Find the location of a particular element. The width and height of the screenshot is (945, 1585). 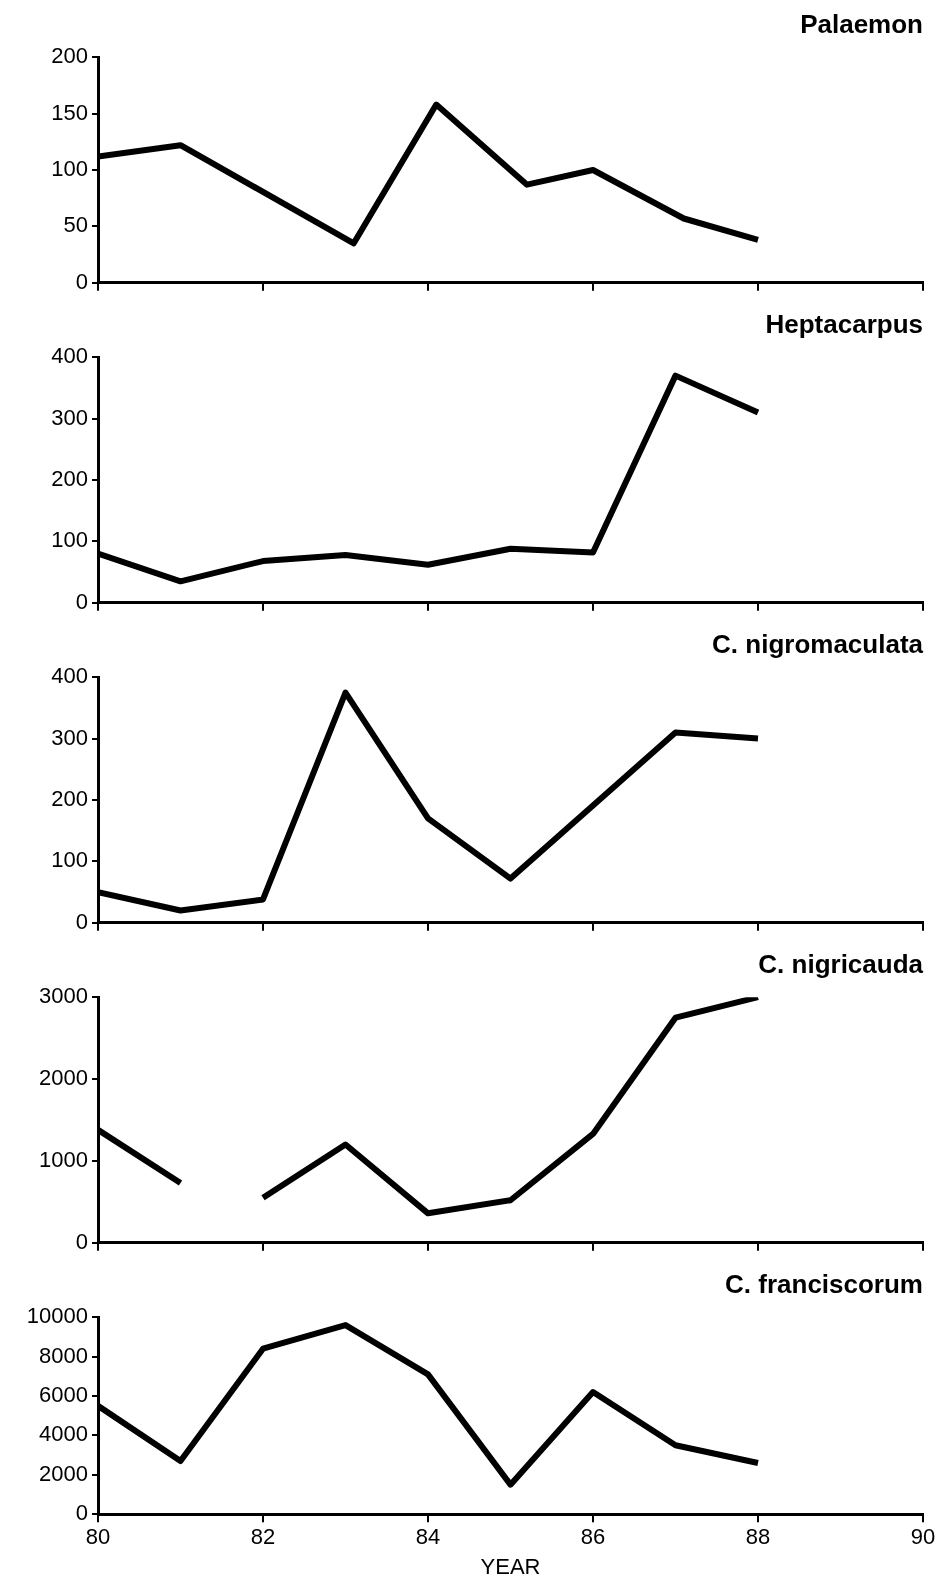

x-tick-label: 86 is located at coordinates (593, 1537).